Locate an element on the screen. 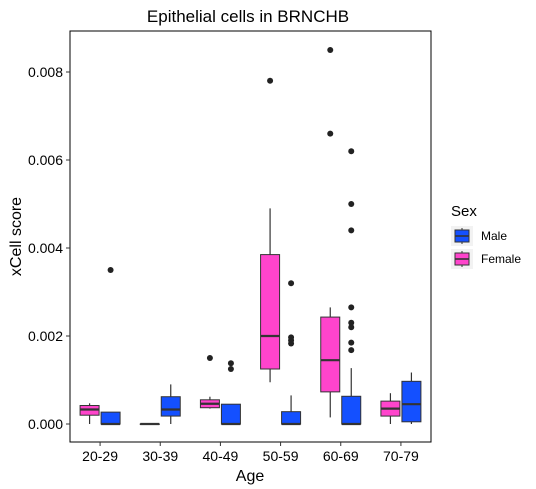  x-tick-label: 30-39 is located at coordinates (160, 456).